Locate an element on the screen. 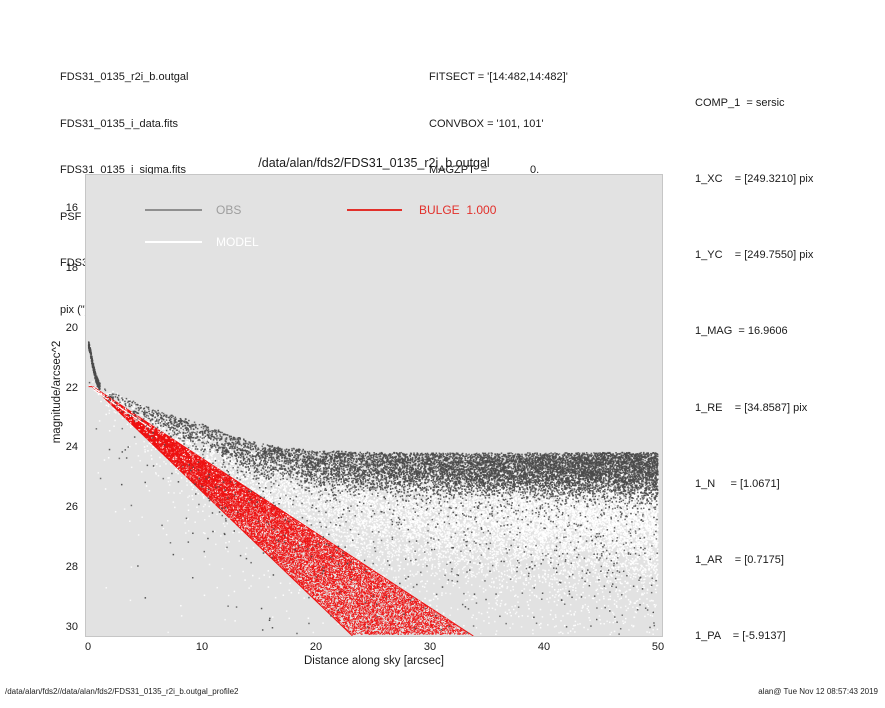 This screenshot has height=708, width=885. footer-user-timestamp: alan@ Tue Nov 12 08:57:43 2019 is located at coordinates (818, 691).